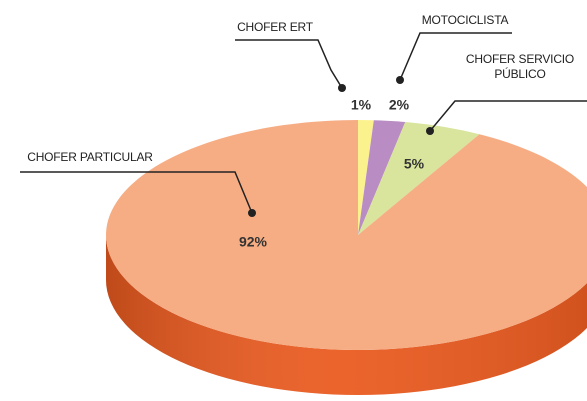 This screenshot has width=587, height=401. Describe the element at coordinates (90, 157) in the screenshot. I see `category-label: CHOFER PARTICULAR` at that location.